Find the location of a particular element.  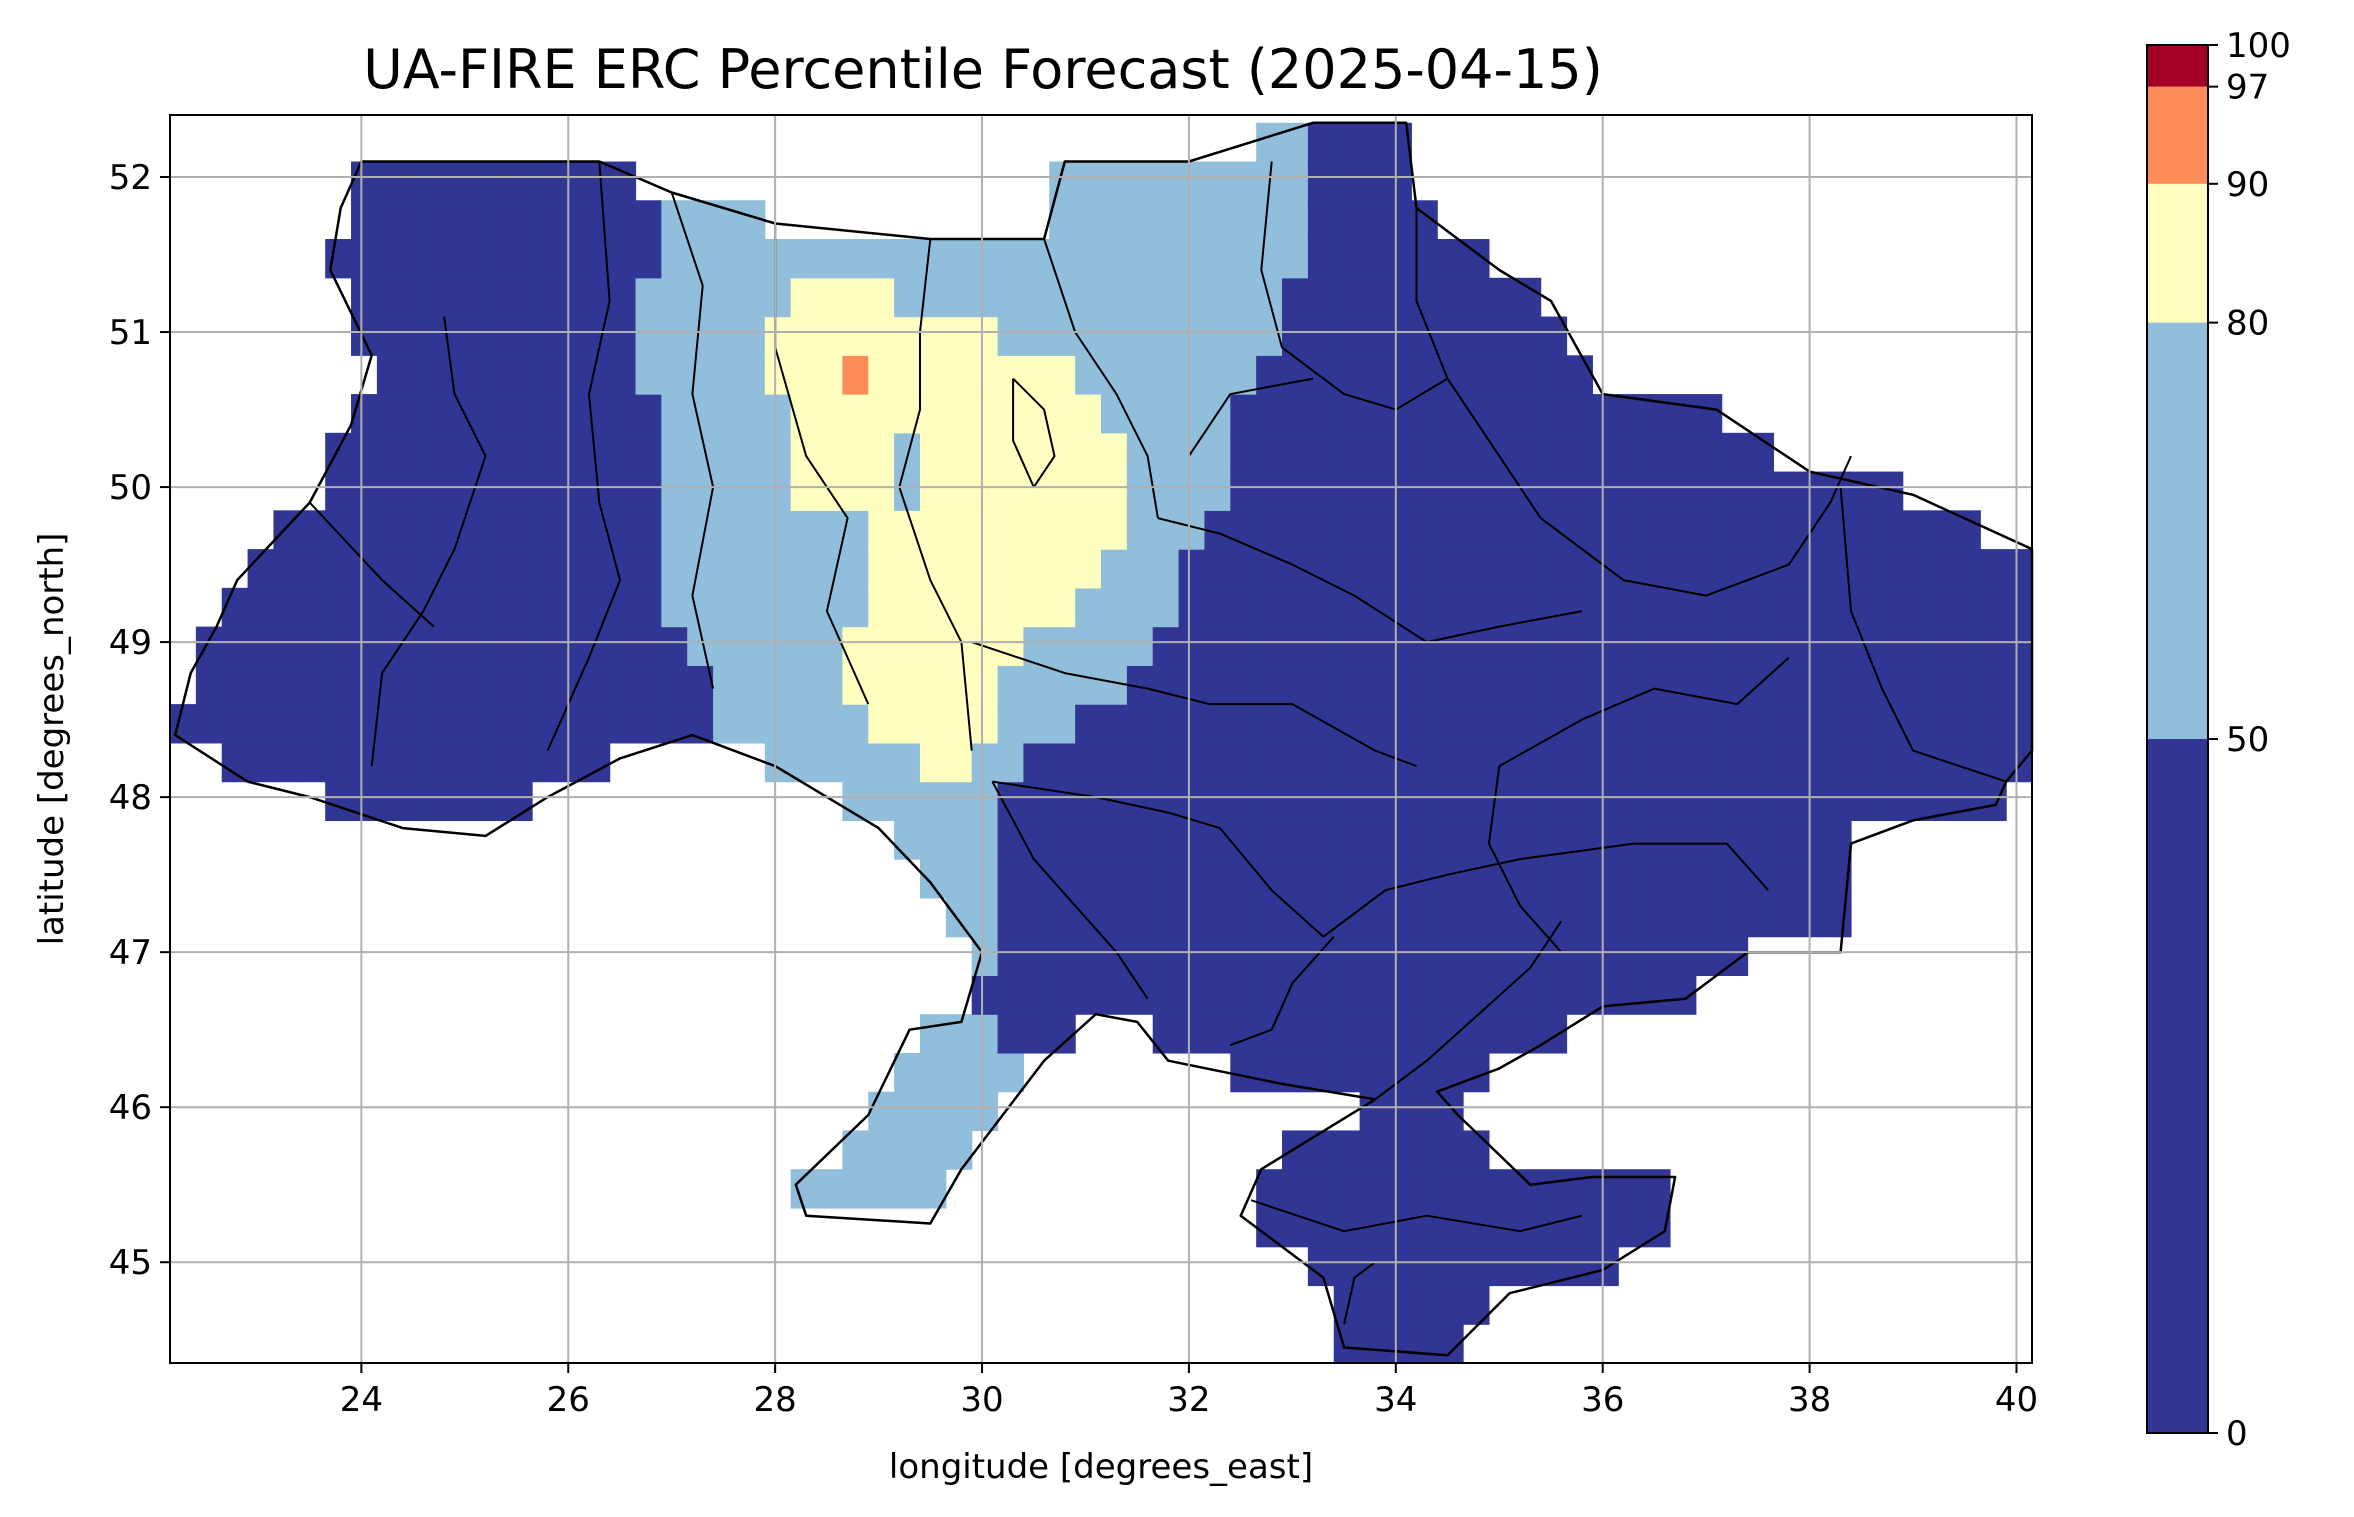

x-ticks: 24 26 28 30 32 34 36 38 40 is located at coordinates (1189, 1391).